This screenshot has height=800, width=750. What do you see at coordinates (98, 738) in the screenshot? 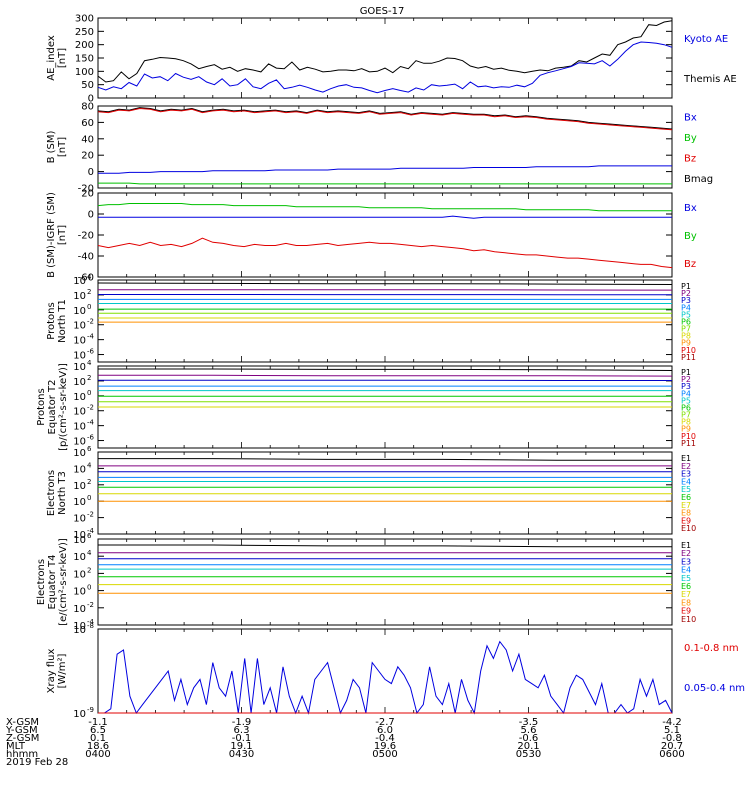
I see `footer-value: 0.1` at bounding box center [98, 738].